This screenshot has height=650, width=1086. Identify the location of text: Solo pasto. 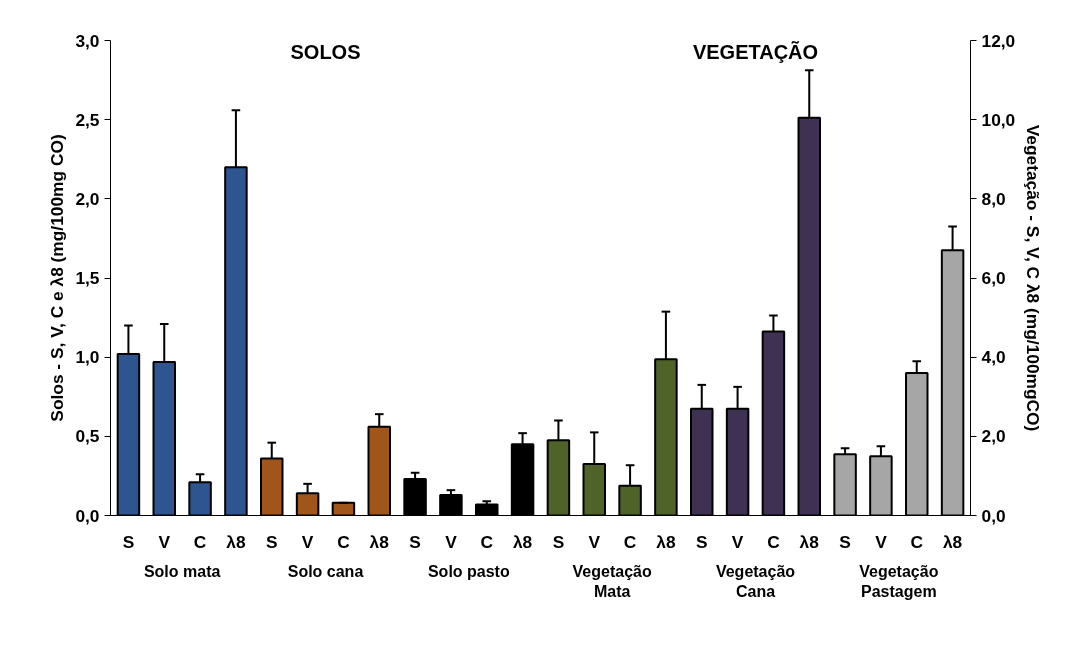
(468, 571).